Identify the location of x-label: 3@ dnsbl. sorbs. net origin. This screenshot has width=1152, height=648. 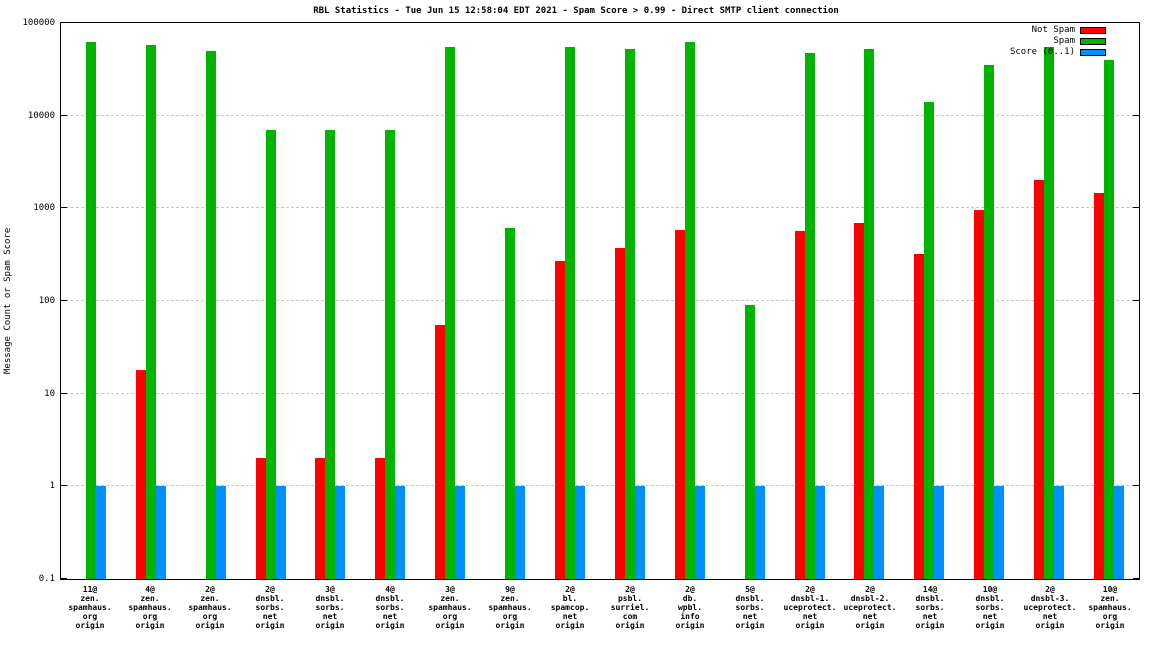
(330, 607).